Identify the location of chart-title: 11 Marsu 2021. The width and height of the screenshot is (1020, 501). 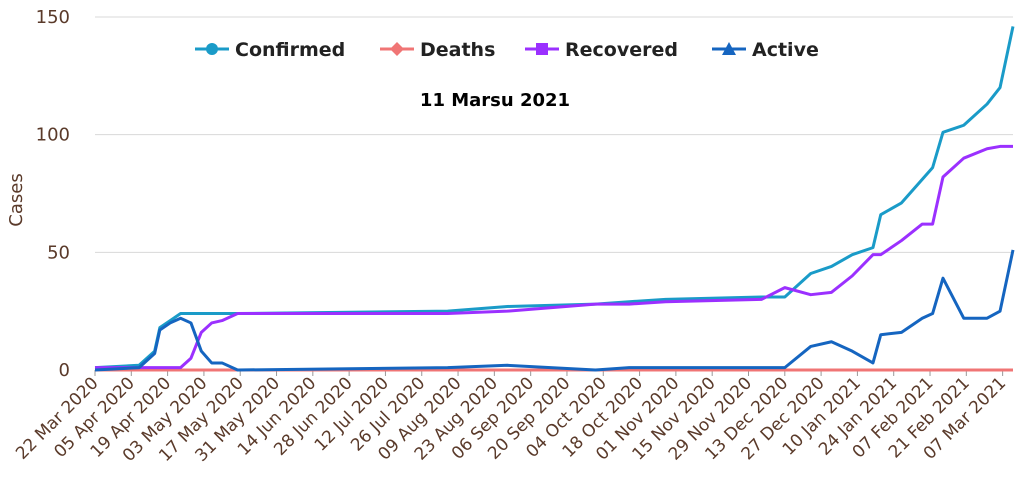
(495, 100).